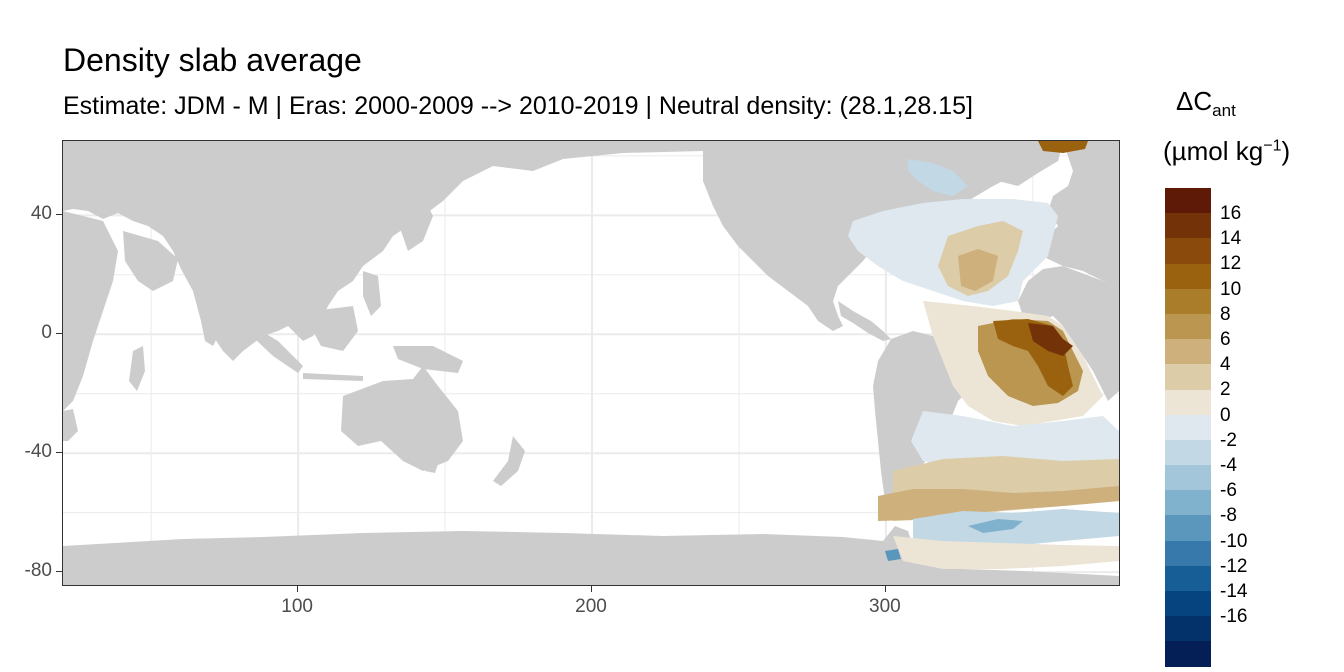 Image resolution: width=1344 pixels, height=672 pixels. What do you see at coordinates (38, 571) in the screenshot?
I see `y-tick-label: -80` at bounding box center [38, 571].